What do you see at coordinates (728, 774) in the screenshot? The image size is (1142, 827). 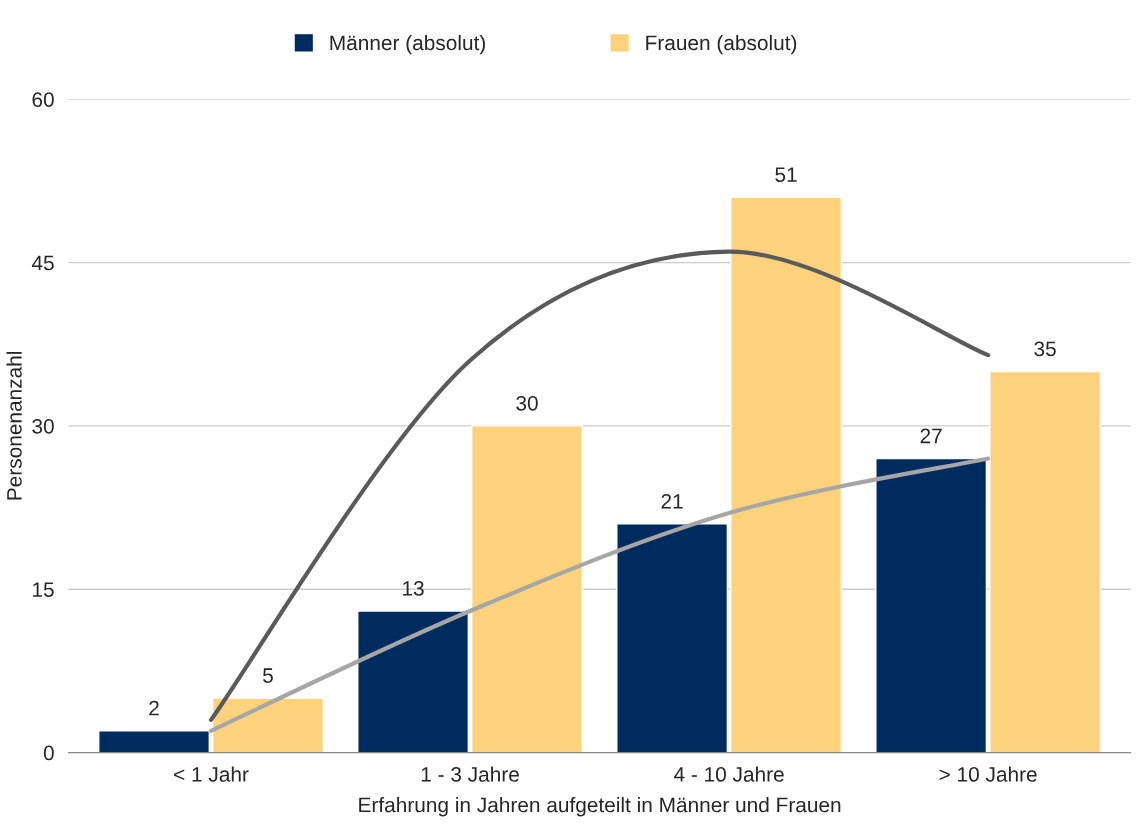 I see `x-tick-label: 4 - 10 Jahre` at bounding box center [728, 774].